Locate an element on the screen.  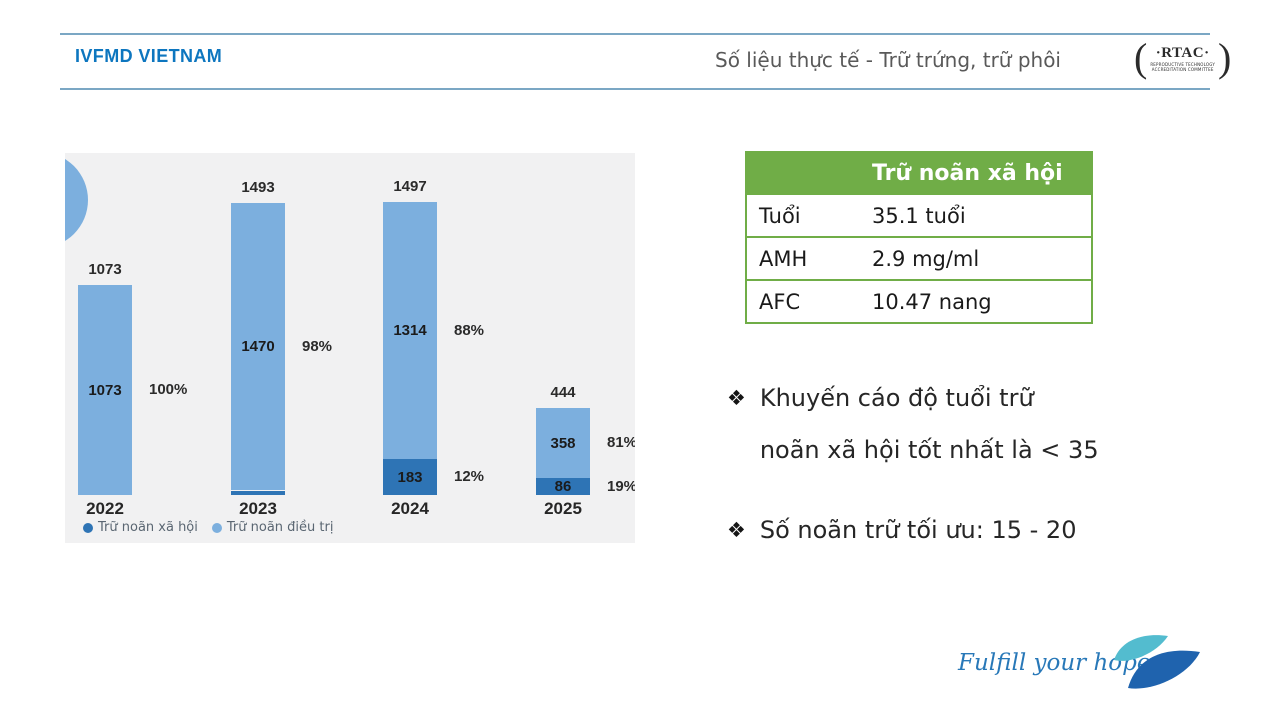
table-row: AMH 2.9 mg/ml is located at coordinates (919, 258).